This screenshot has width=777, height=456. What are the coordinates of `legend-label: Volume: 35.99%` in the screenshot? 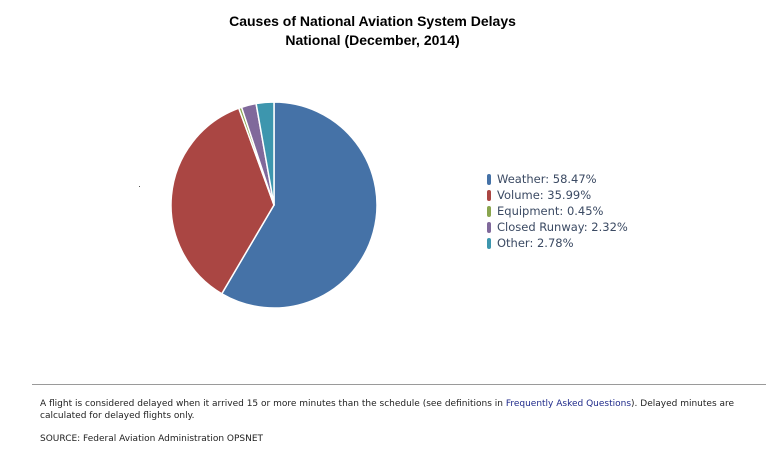 It's located at (544, 195).